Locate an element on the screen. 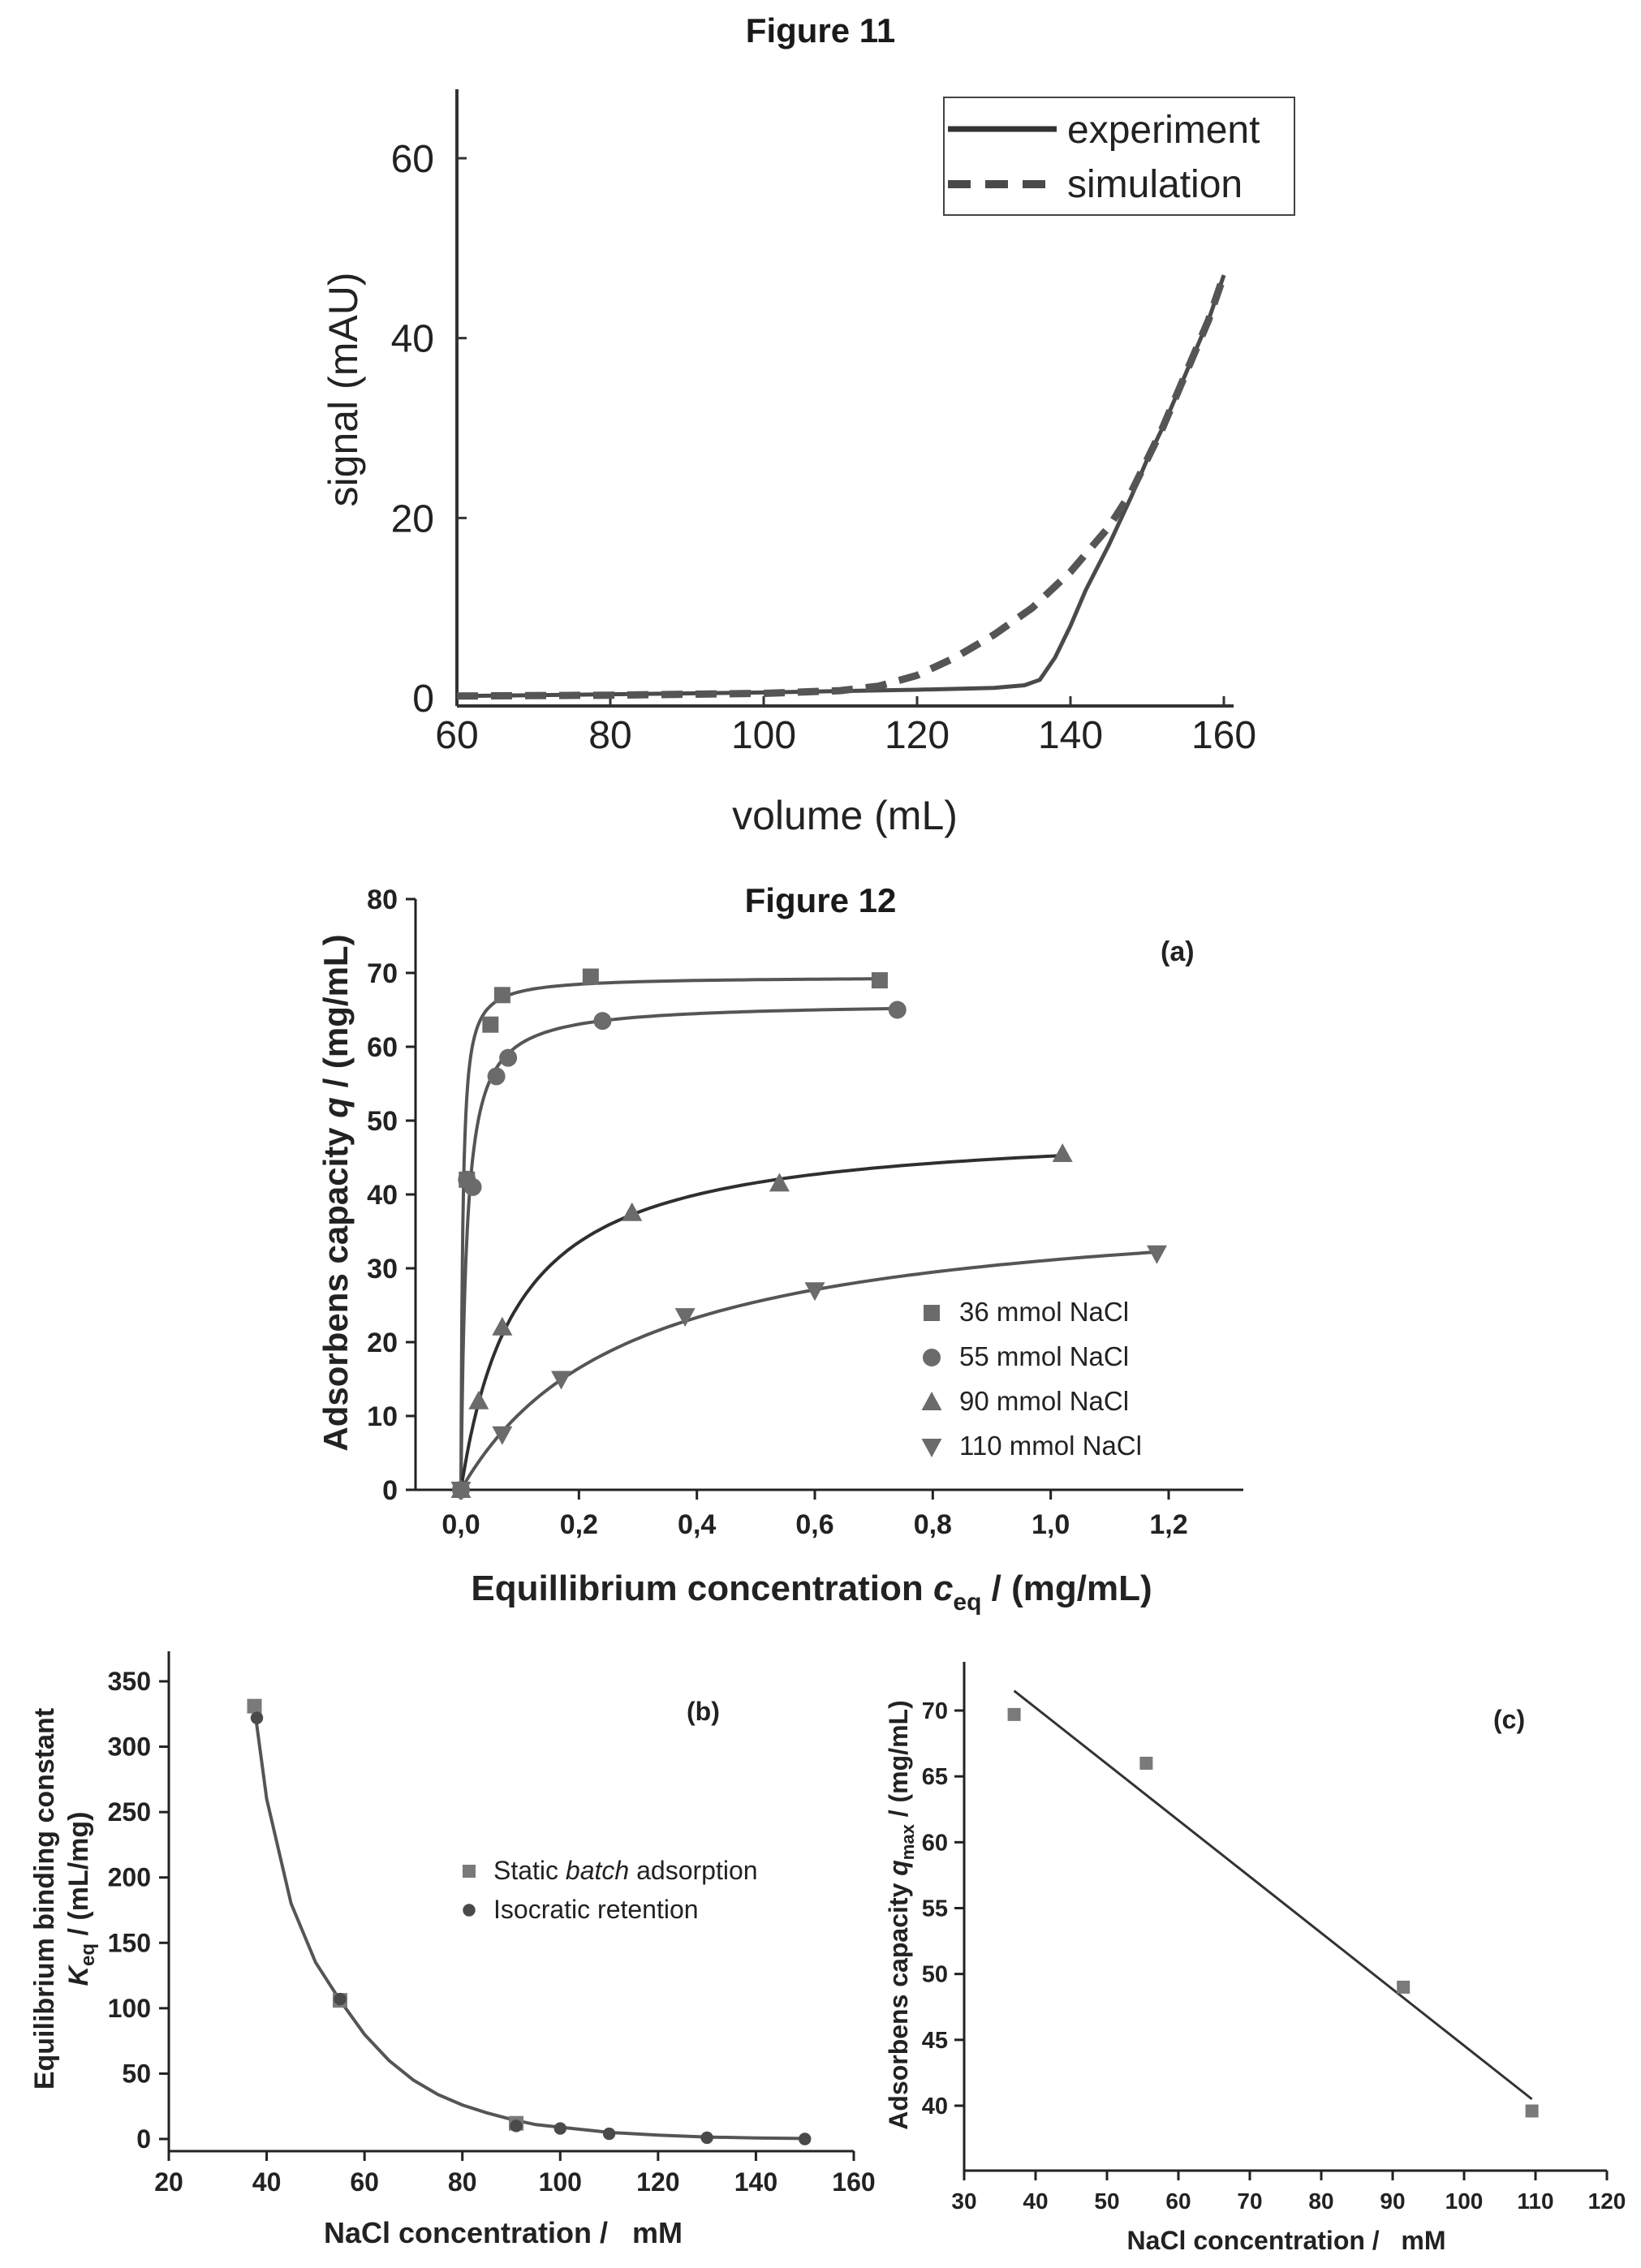 Image resolution: width=1641 pixels, height=2268 pixels. fig12b-legend-label-1: Isocratic retention is located at coordinates (596, 1909).